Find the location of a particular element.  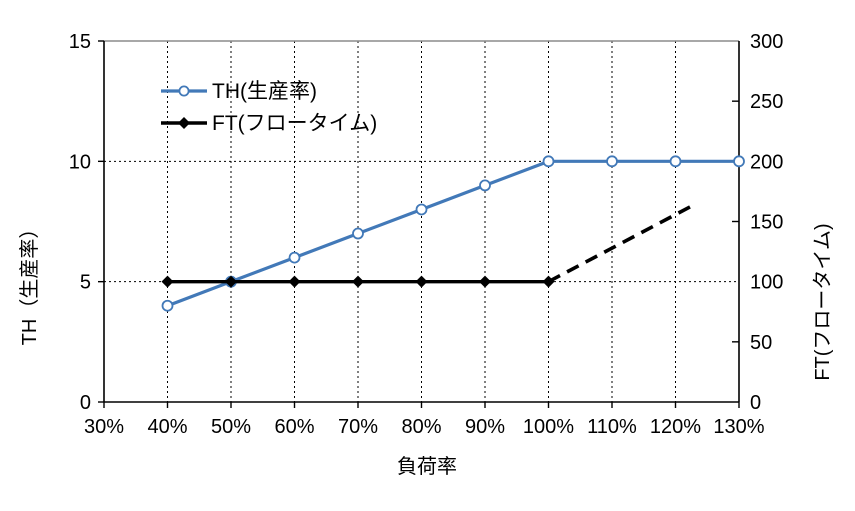

legend-label-th: TH(生産率) is located at coordinates (264, 91).